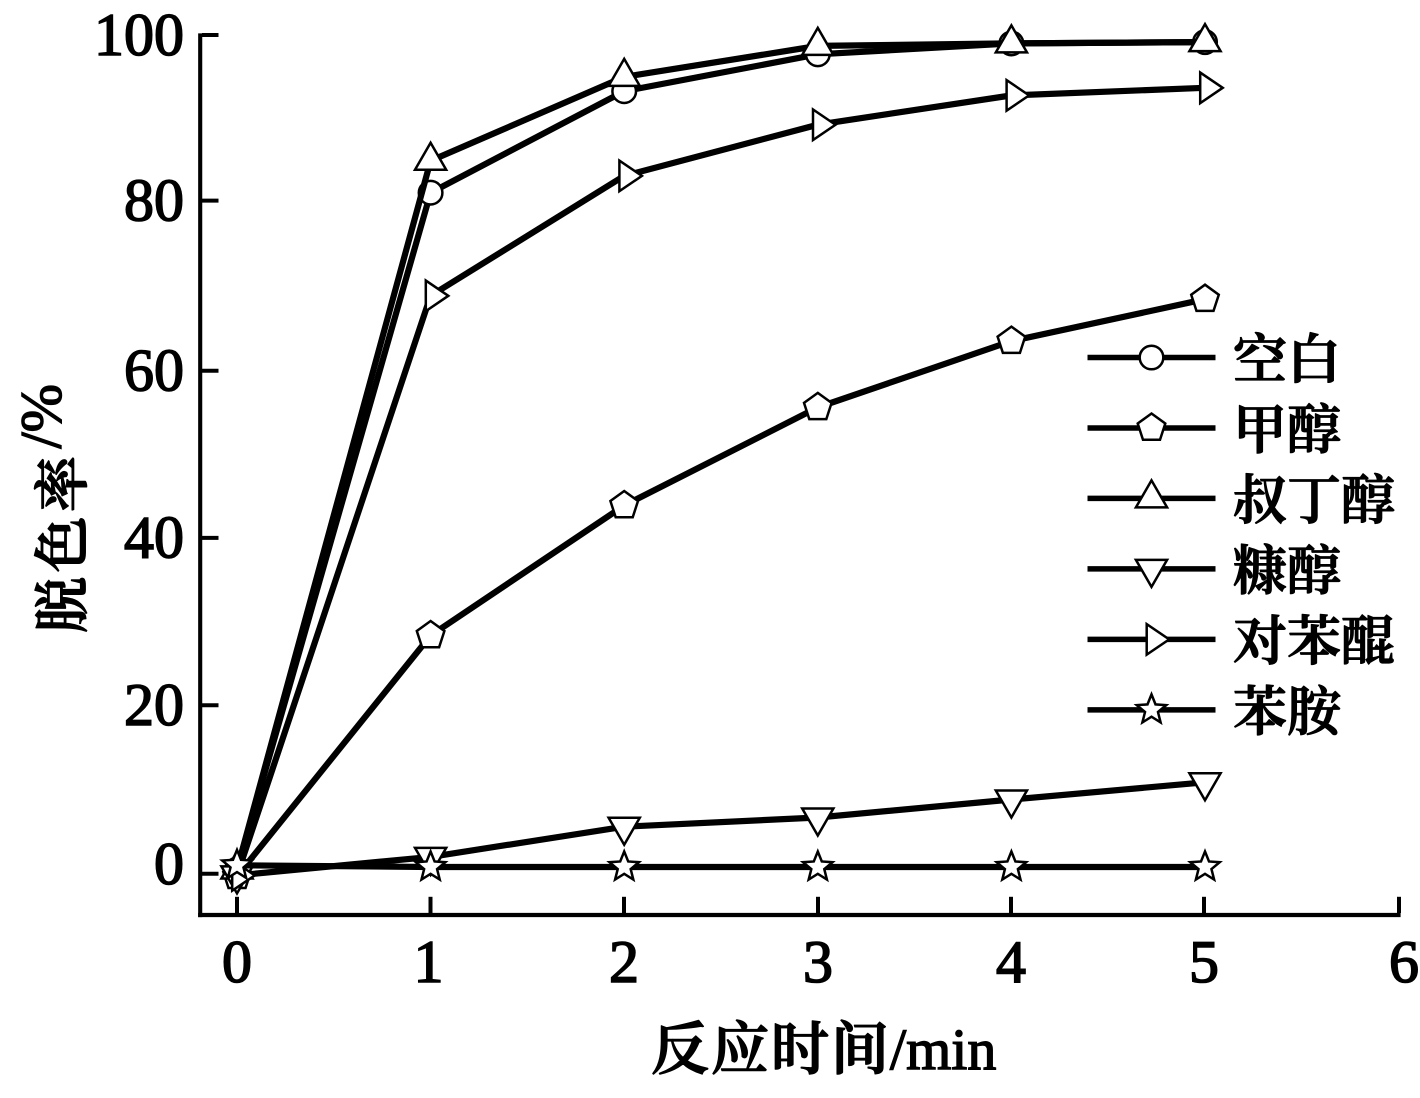  What do you see at coordinates (1204, 962) in the screenshot?
I see `svg-text: 5` at bounding box center [1204, 962].